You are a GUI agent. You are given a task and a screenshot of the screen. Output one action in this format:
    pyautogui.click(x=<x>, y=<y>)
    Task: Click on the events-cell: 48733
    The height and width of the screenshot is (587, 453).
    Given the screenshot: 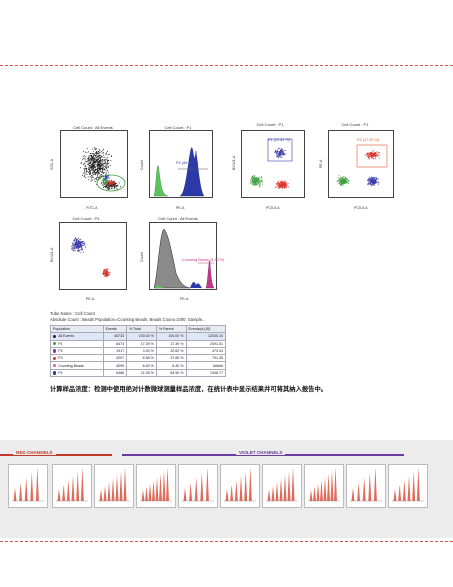 What is the action you would take?
    pyautogui.click(x=115, y=336)
    